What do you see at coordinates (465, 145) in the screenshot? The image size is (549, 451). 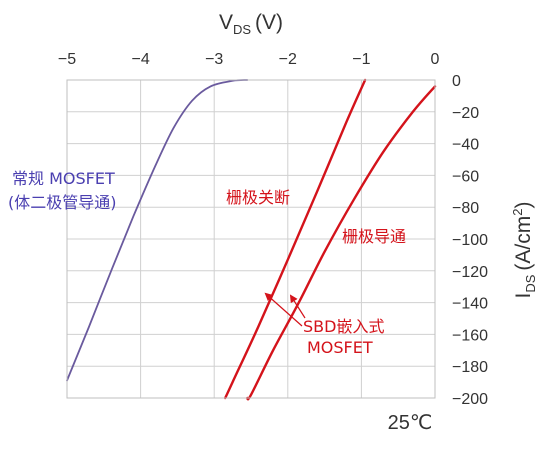 I see `y-tick-label: −40` at bounding box center [465, 145].